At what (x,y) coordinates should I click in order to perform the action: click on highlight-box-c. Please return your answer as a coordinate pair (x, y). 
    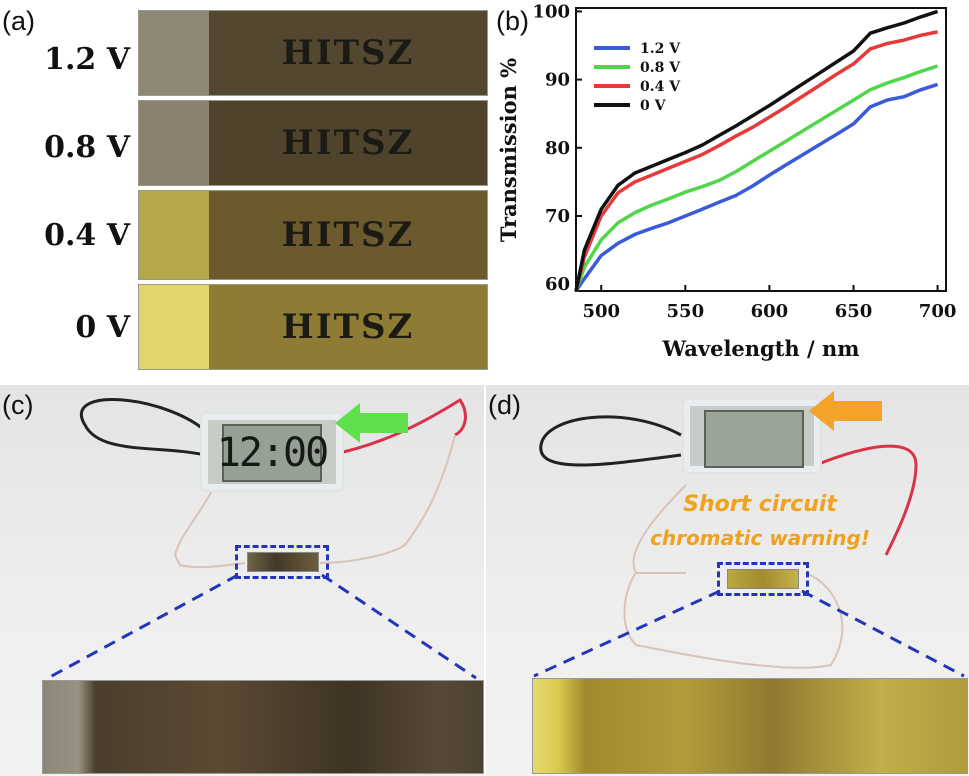
    Looking at the image, I should click on (282, 562).